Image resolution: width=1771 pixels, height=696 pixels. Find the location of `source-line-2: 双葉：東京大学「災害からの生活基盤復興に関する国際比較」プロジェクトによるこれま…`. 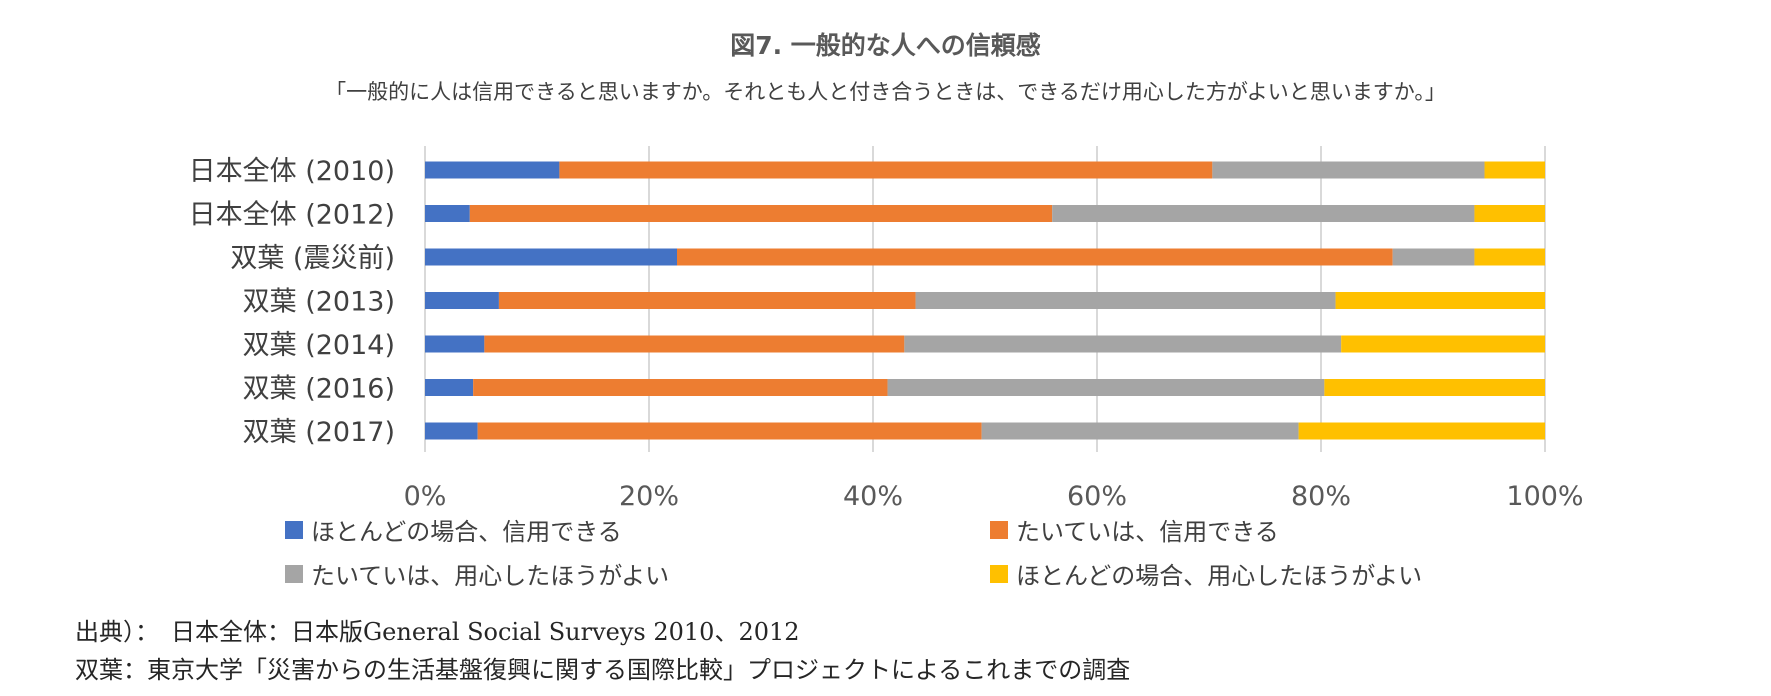

source-line-2: 双葉：東京大学「災害からの生活基盤復興に関する国際比較」プロジェクトによるこれま… is located at coordinates (603, 670).